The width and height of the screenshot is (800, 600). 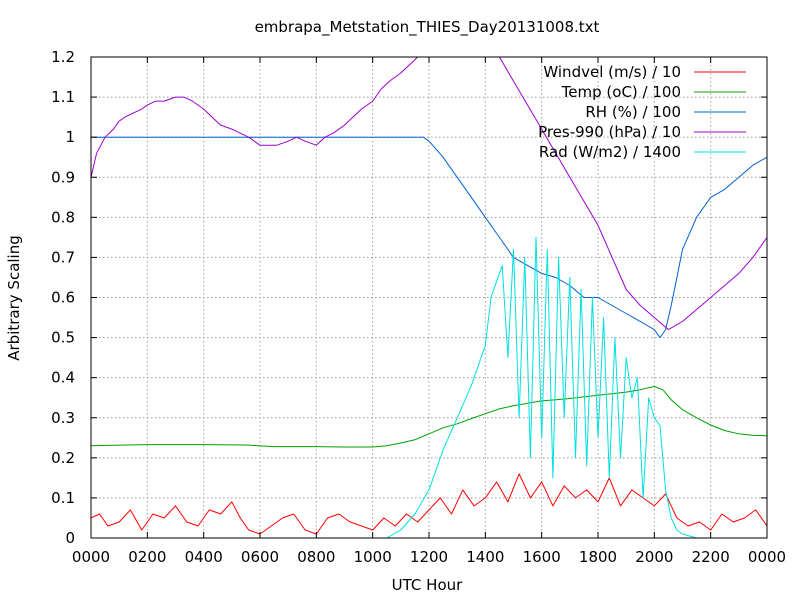 I want to click on y-tick-label: 0.5, so click(x=63, y=338).